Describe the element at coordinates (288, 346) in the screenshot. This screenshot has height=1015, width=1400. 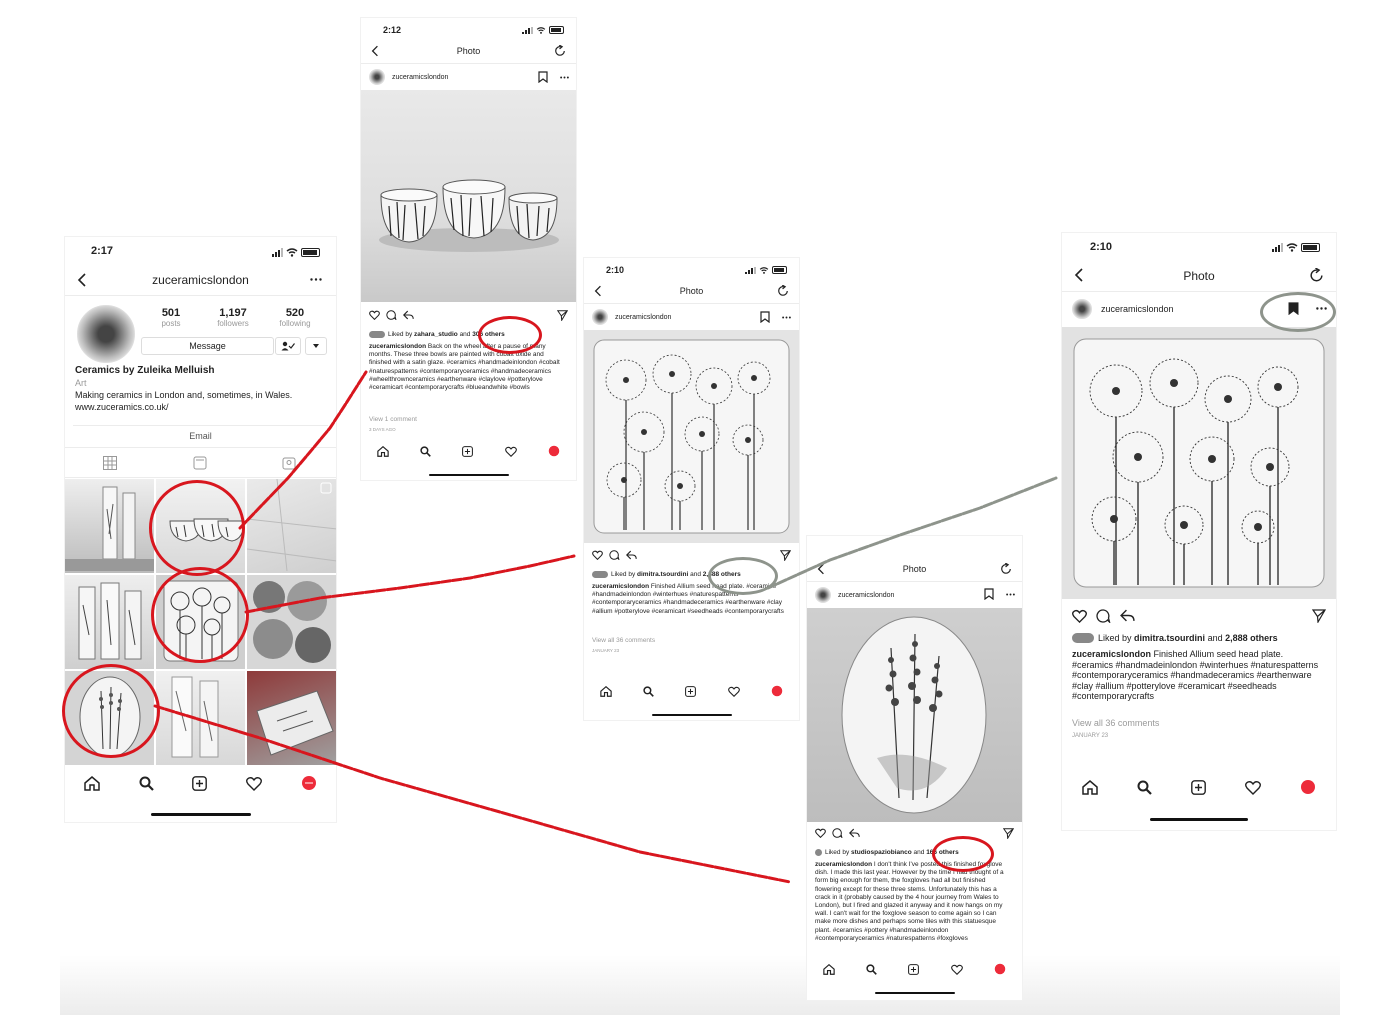
I see `following-toggle-button` at that location.